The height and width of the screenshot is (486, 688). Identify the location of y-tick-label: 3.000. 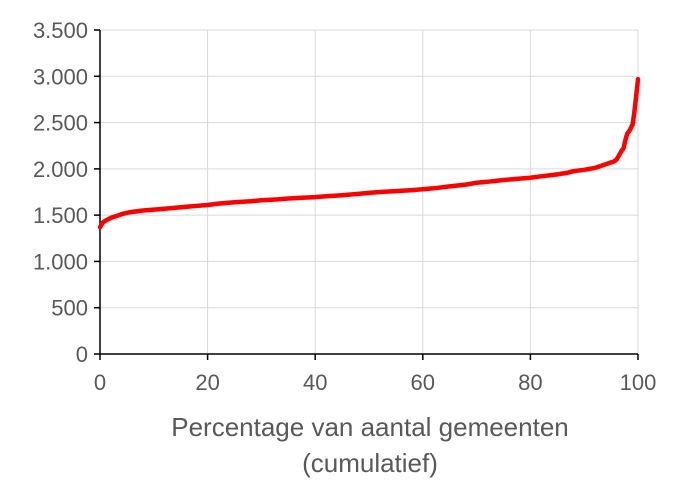
(60, 76).